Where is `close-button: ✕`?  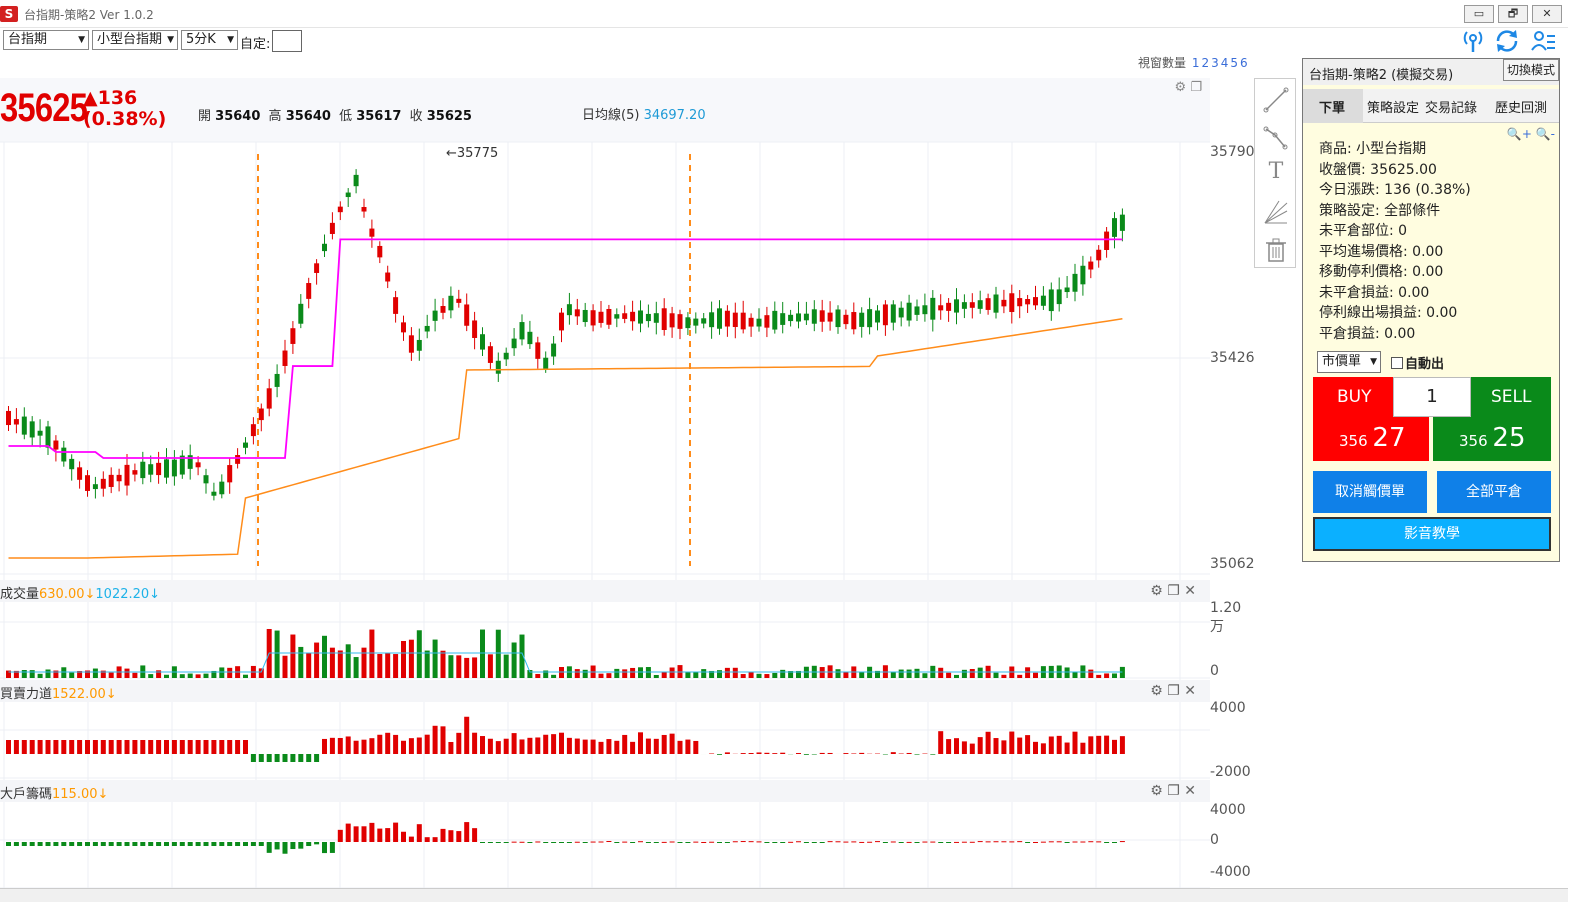
close-button: ✕ is located at coordinates (1547, 14).